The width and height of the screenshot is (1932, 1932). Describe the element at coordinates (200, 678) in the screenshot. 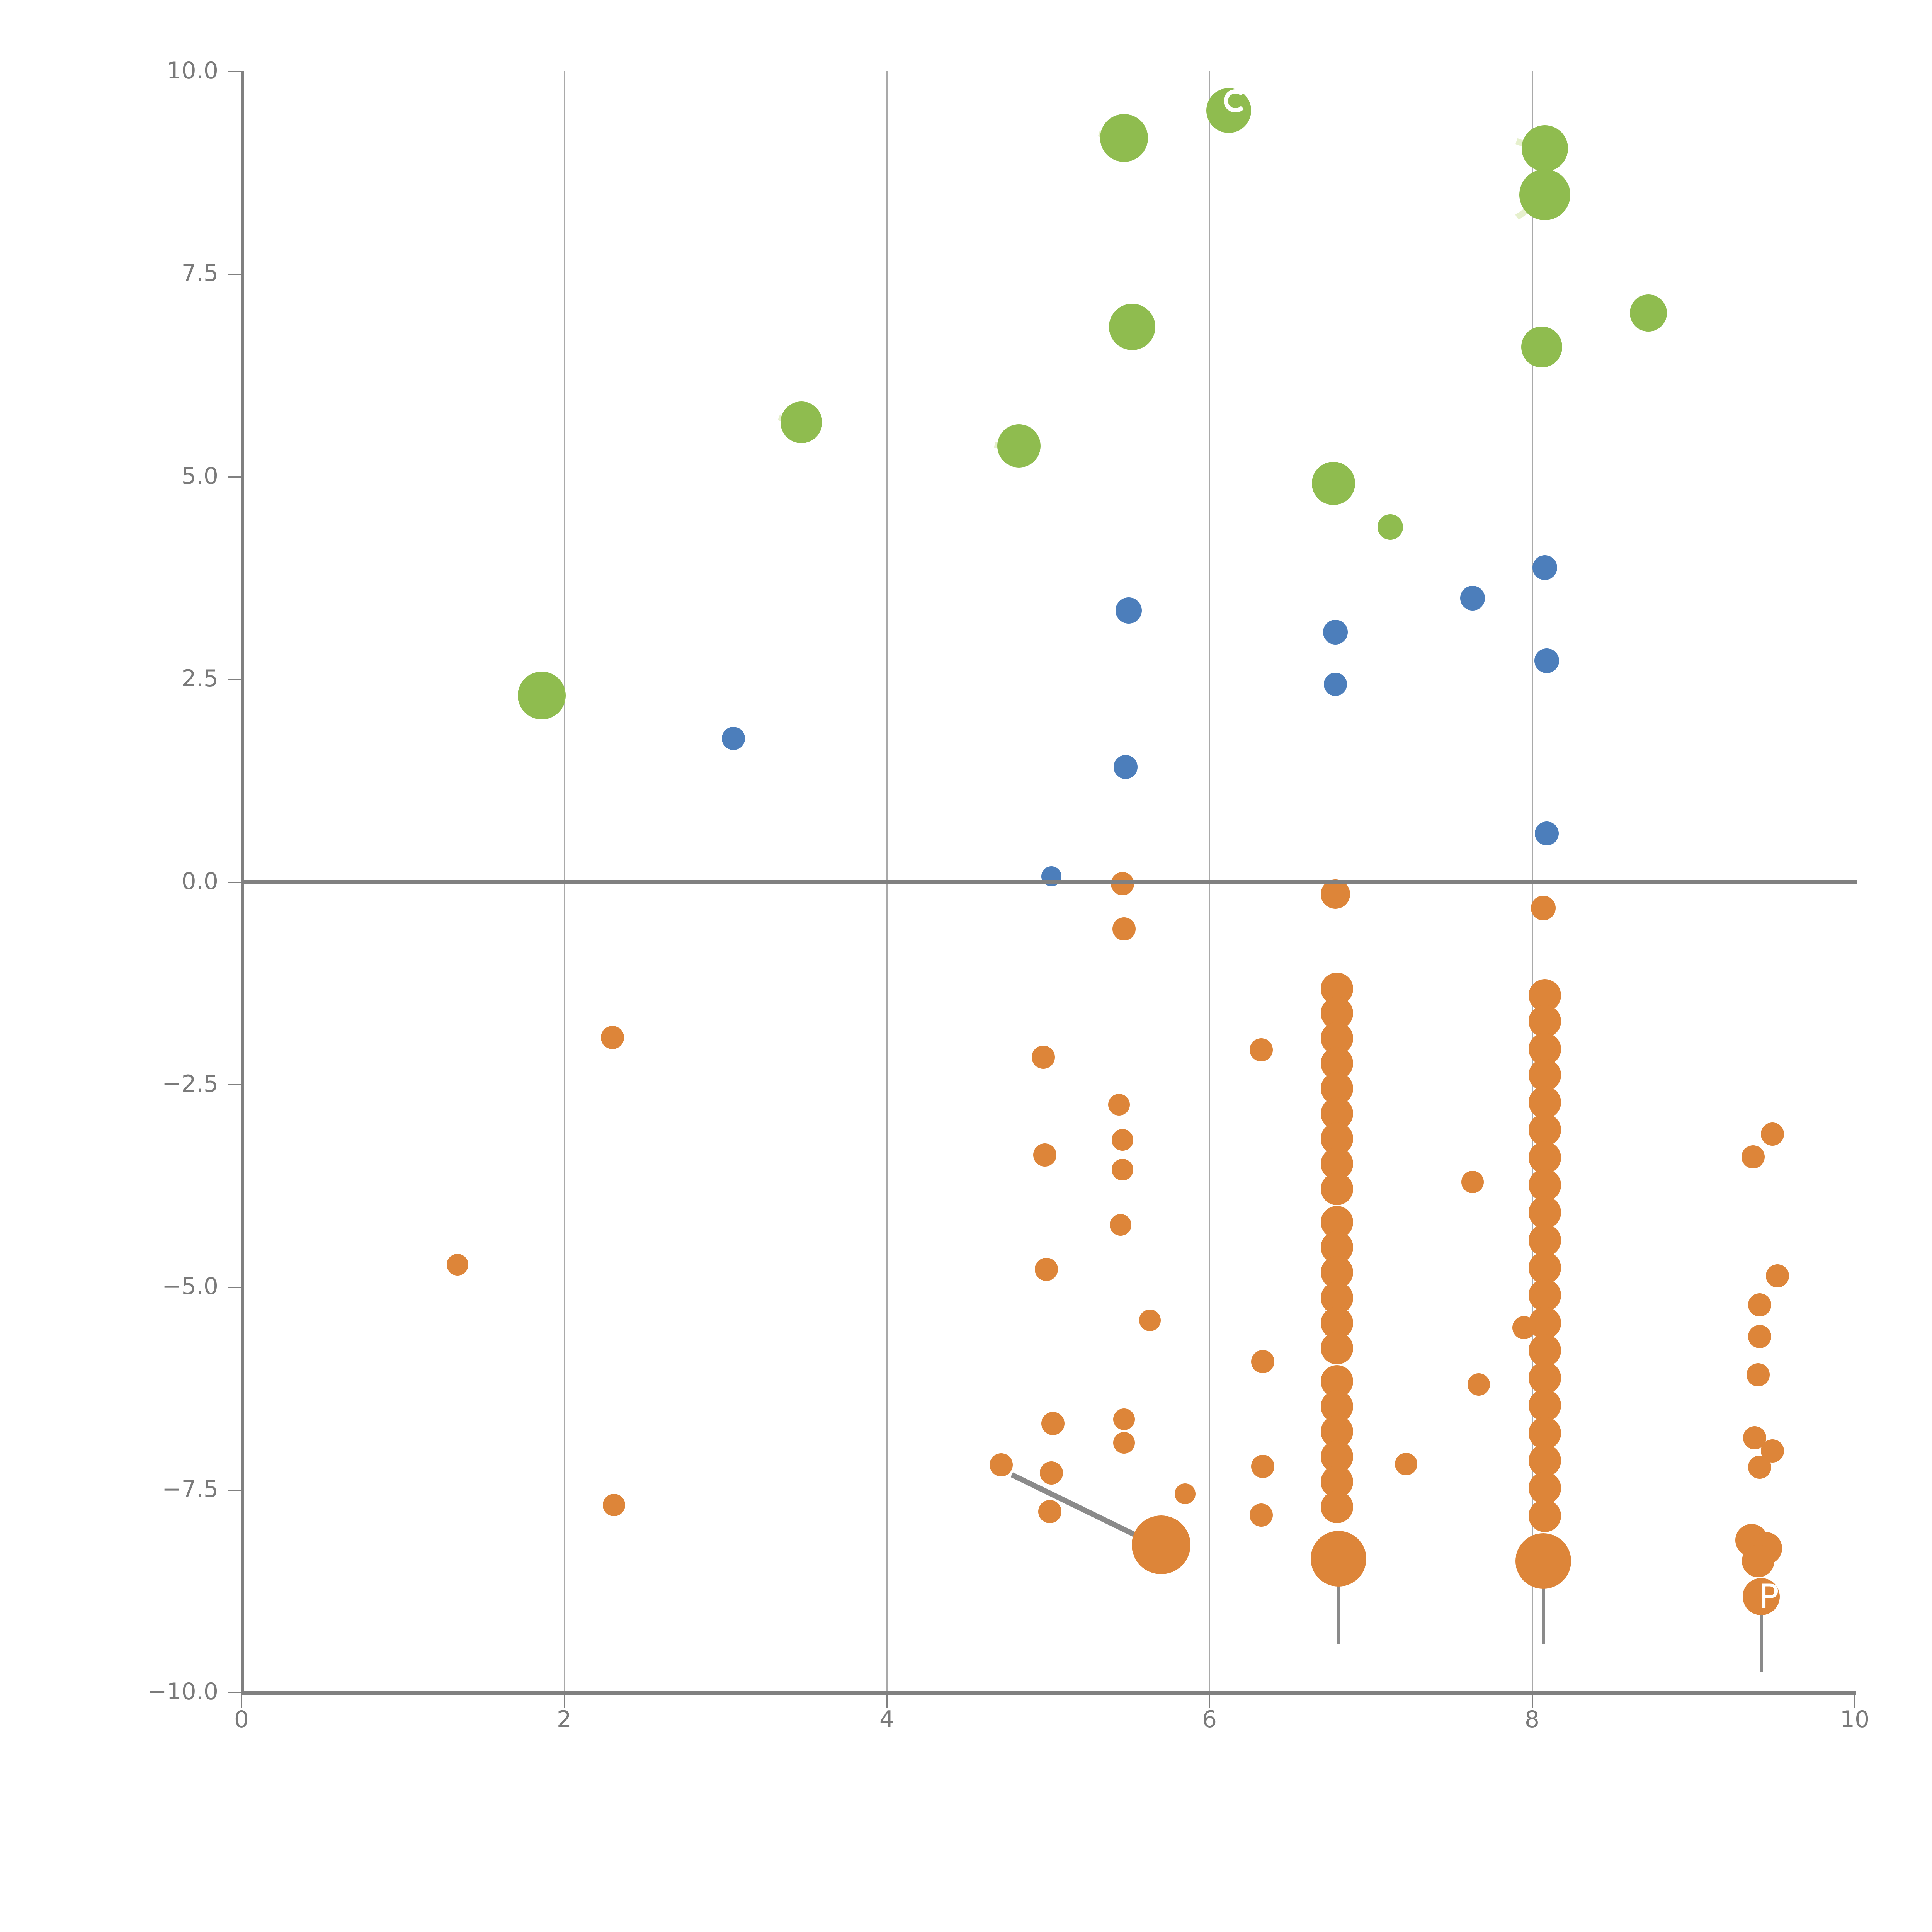

I see `y-tick-label-3: 2.5` at that location.